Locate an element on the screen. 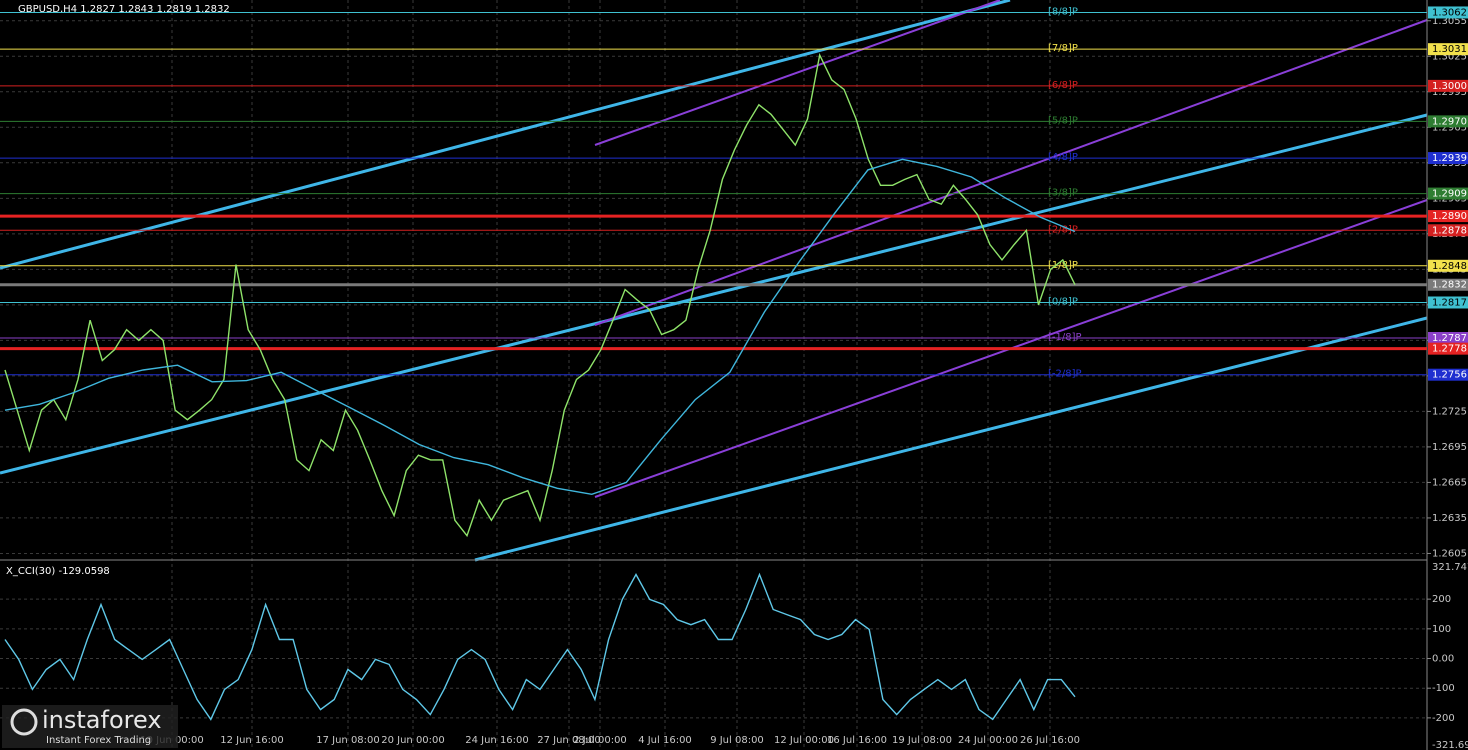 The image size is (1468, 750). level-name: [7/8]P is located at coordinates (1063, 48).